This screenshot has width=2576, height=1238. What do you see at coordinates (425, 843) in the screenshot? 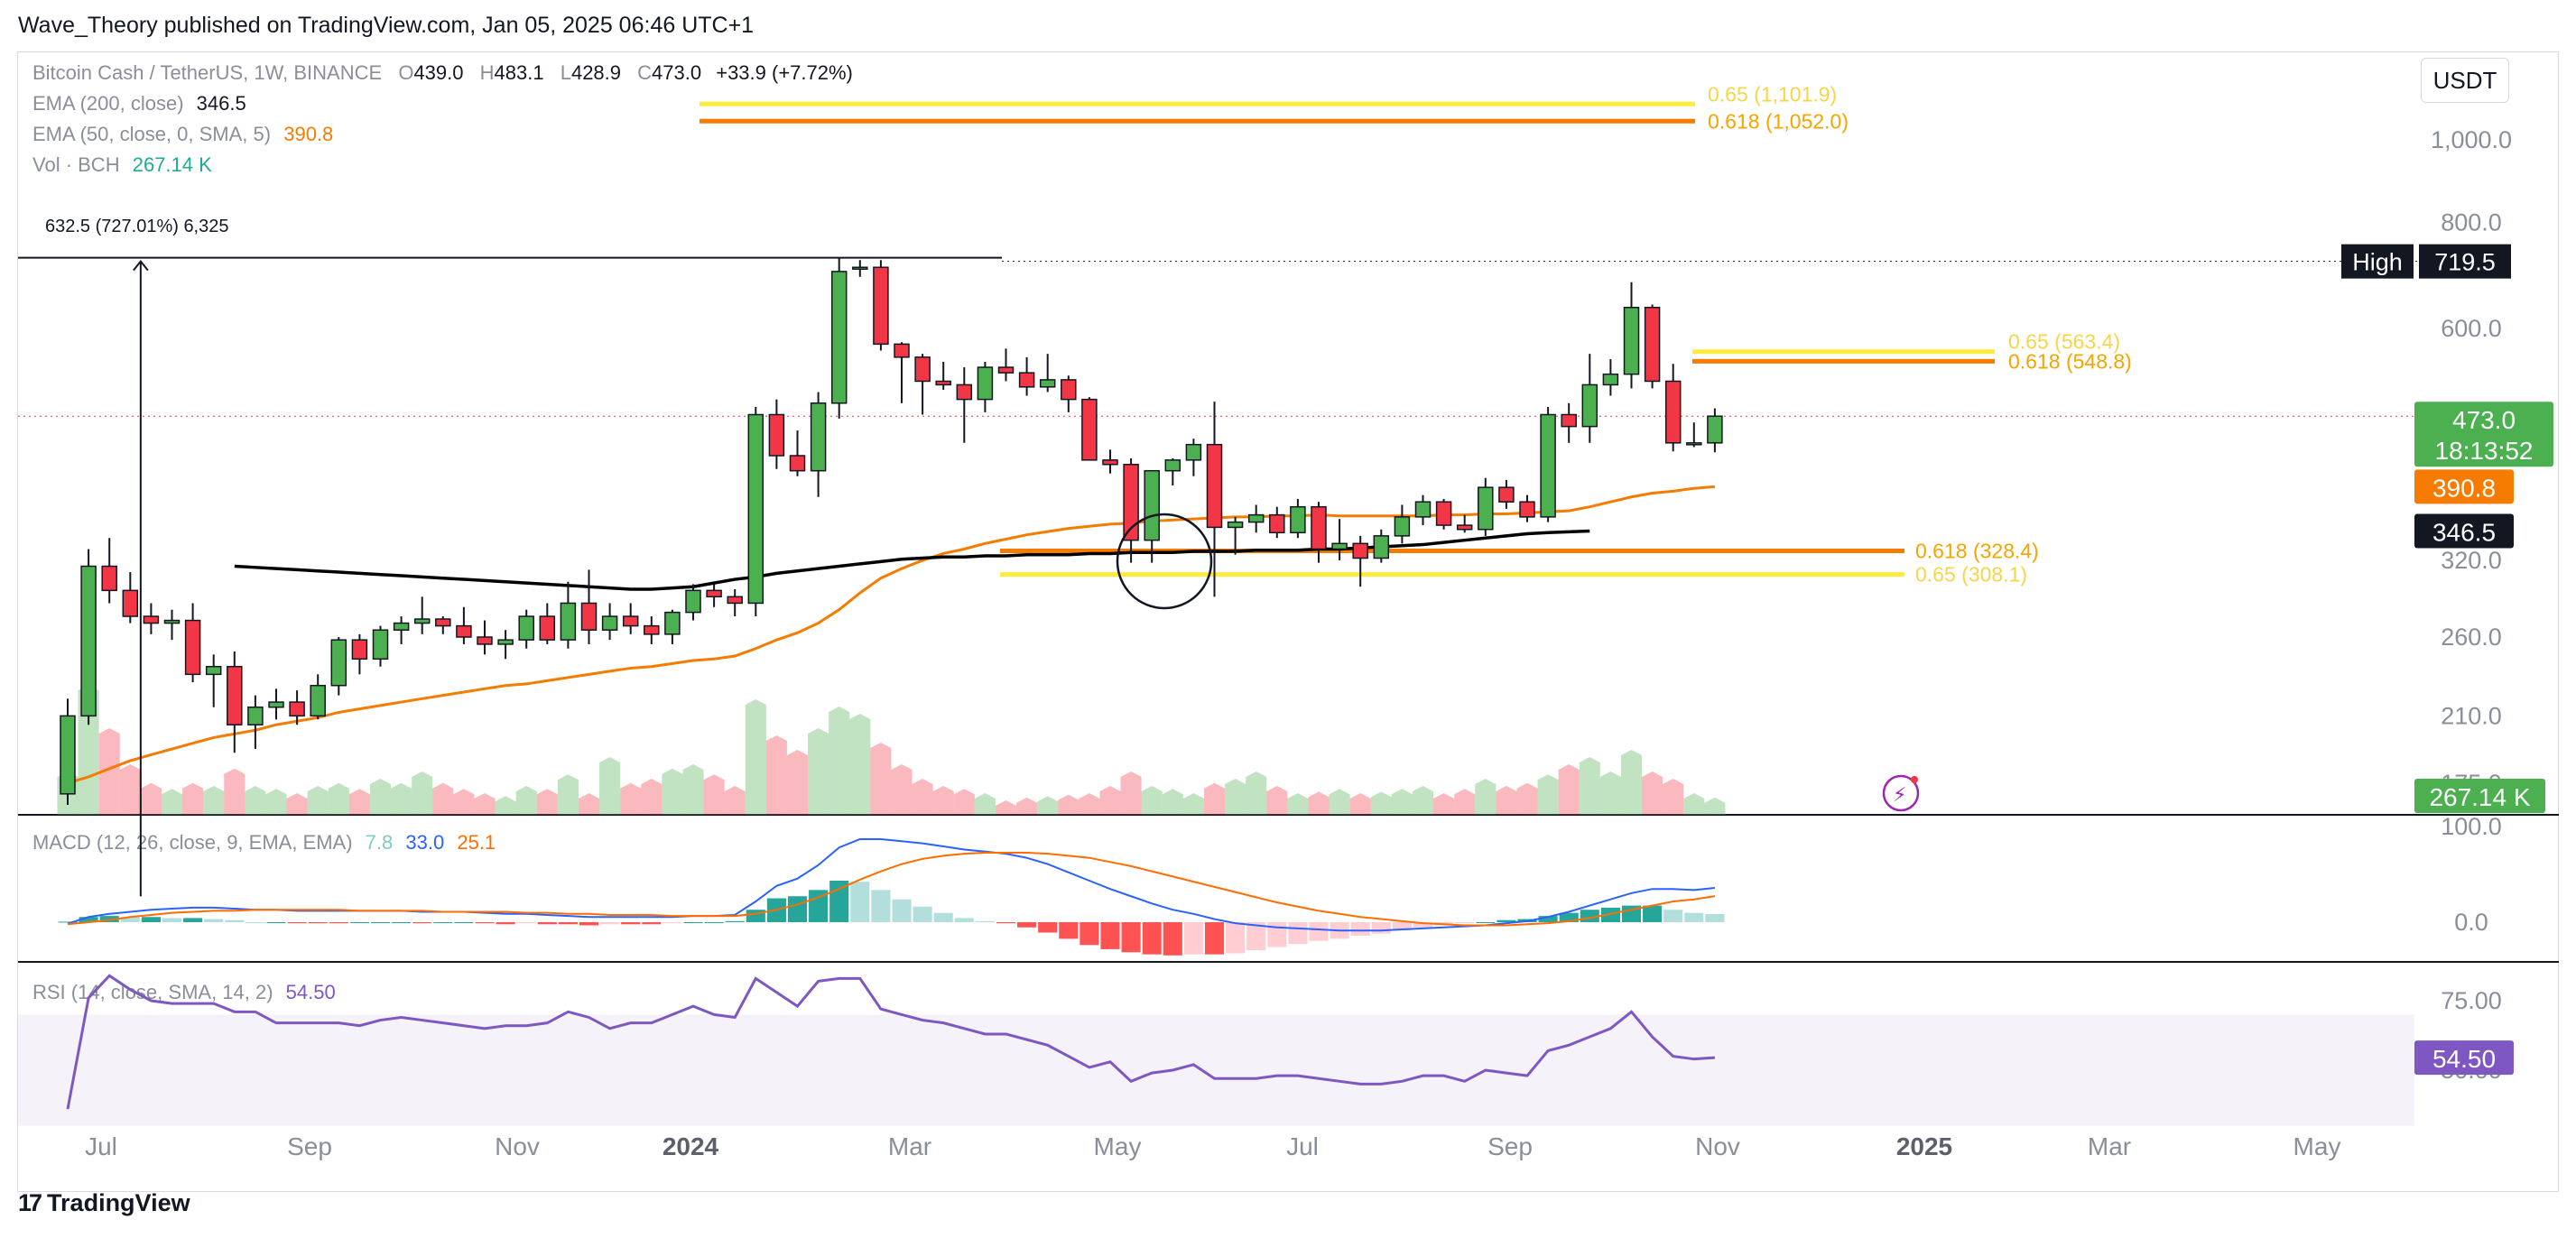
I see `legend-macd-line: 33.0` at bounding box center [425, 843].